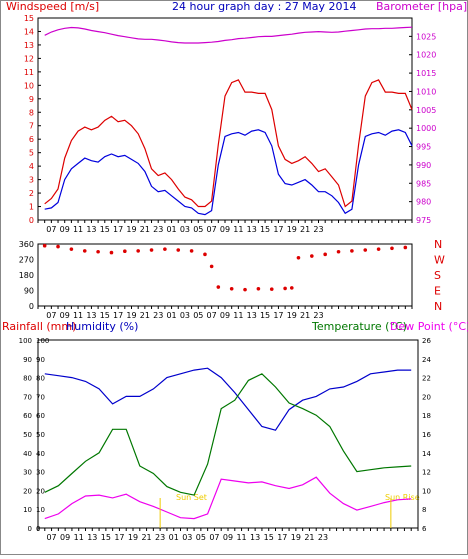 This screenshot has width=468, height=559. Describe the element at coordinates (29, 18) in the screenshot. I see `wind-y-tick-label: 15` at that location.